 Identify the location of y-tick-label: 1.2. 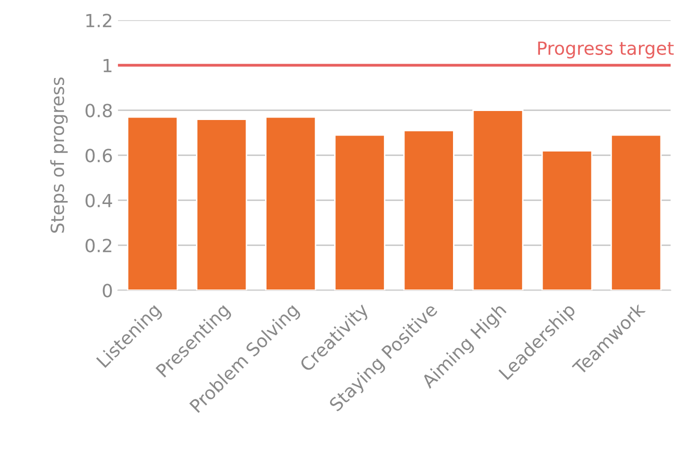
(99, 21).